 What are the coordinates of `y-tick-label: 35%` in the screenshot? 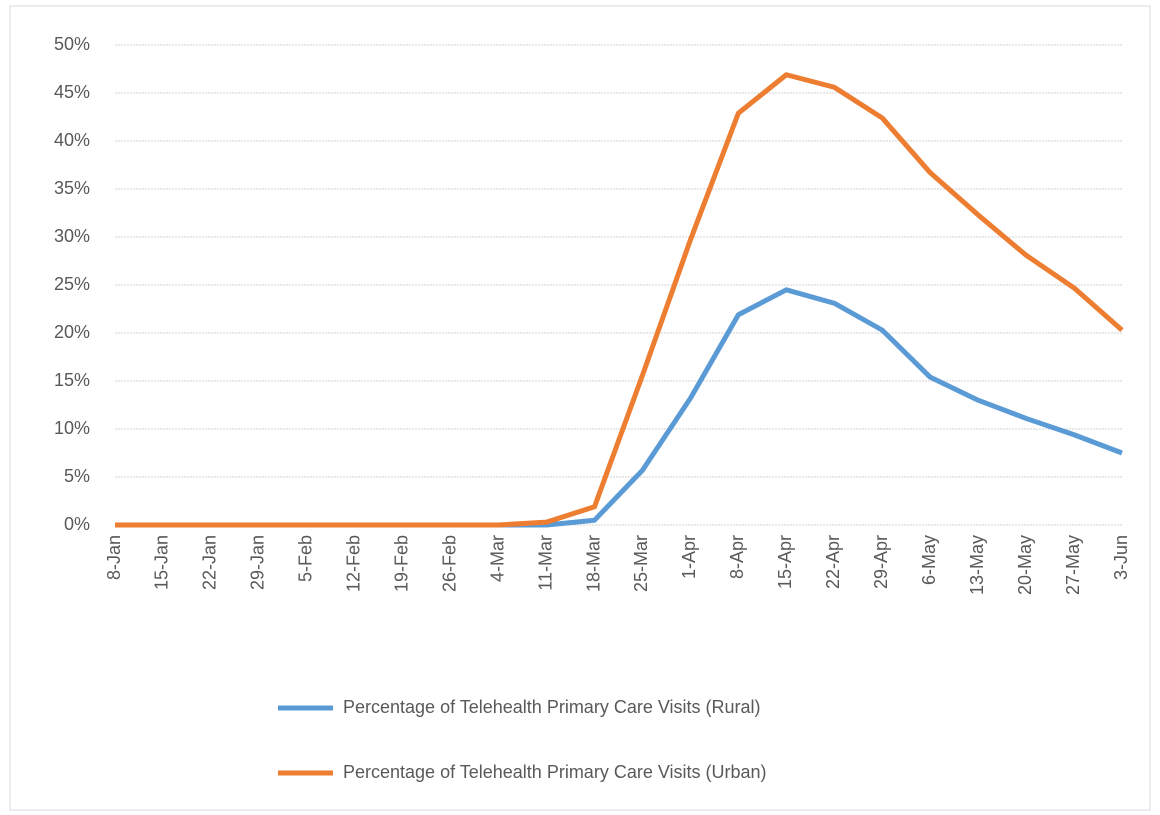 It's located at (72, 188).